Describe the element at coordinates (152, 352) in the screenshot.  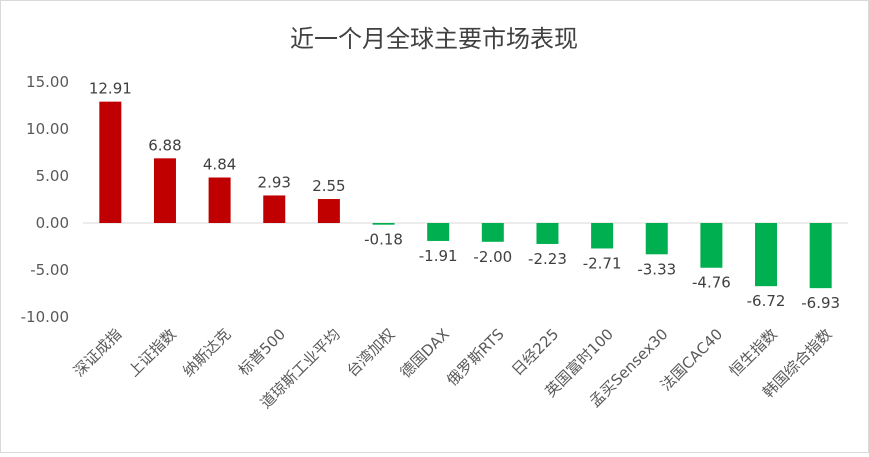
I see `x-tick-label: 上证指数` at that location.